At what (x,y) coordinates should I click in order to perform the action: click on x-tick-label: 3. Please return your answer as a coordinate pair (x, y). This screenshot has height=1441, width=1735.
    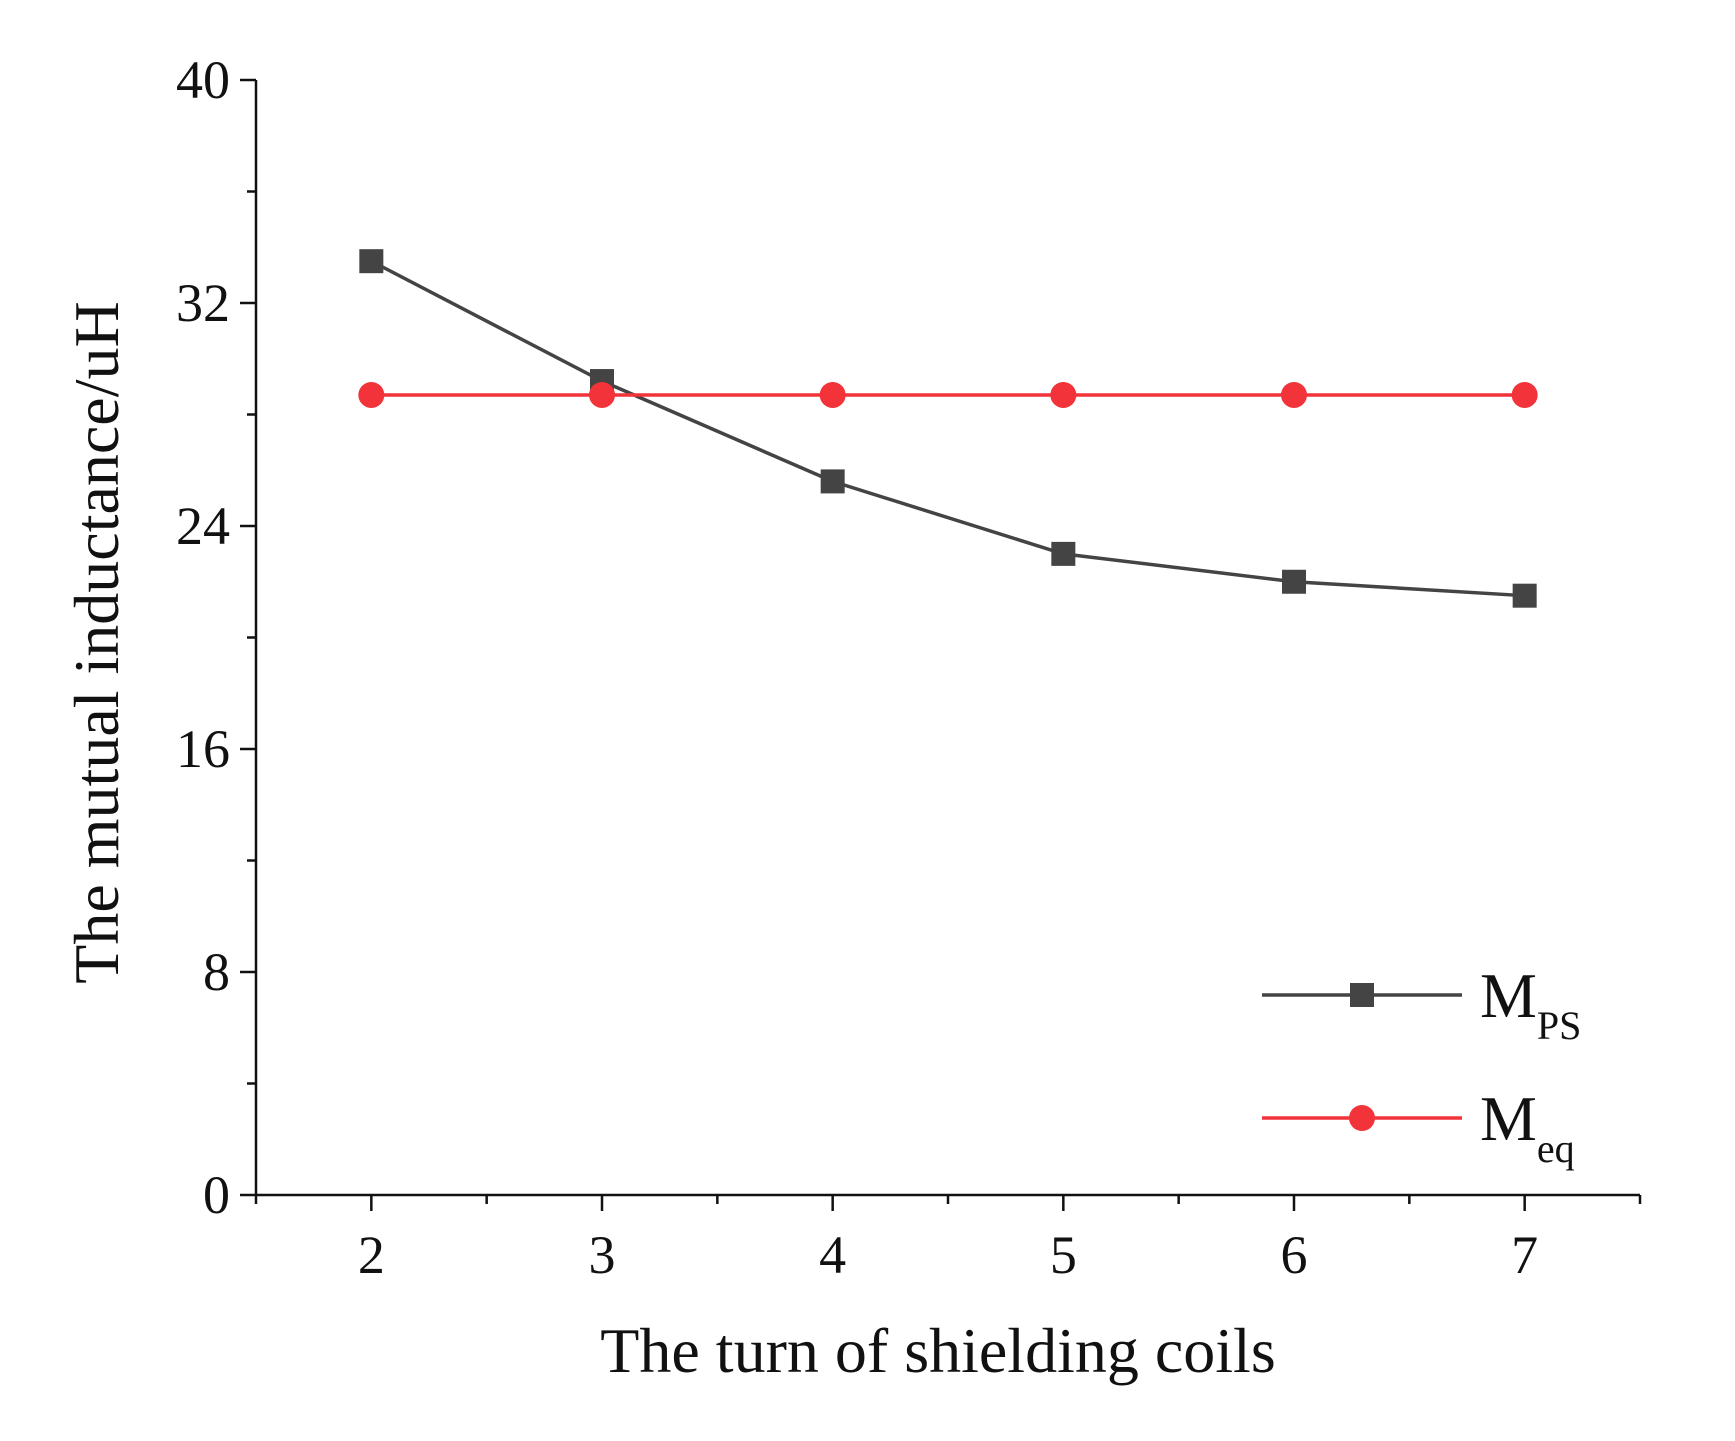
    Looking at the image, I should click on (602, 1255).